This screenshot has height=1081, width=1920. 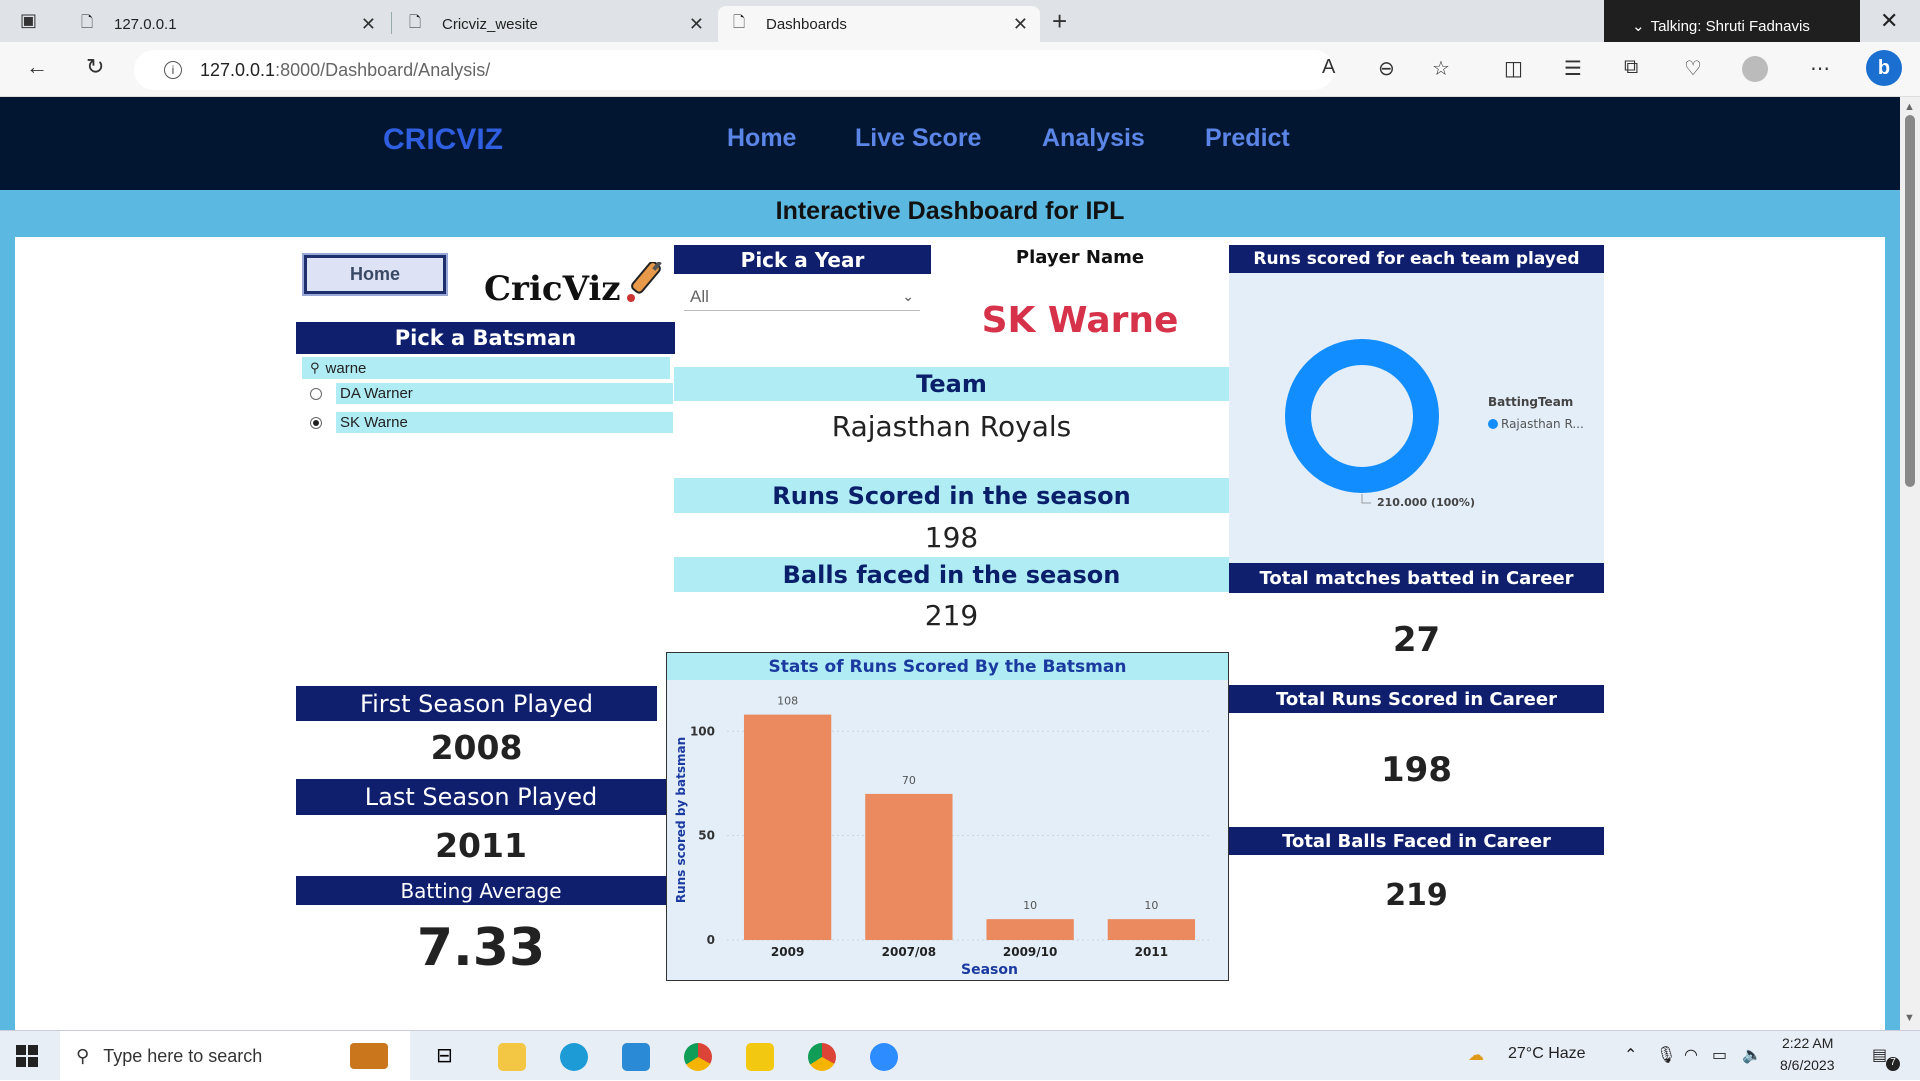 What do you see at coordinates (951, 537) in the screenshot?
I see `runs-season-value: 198` at bounding box center [951, 537].